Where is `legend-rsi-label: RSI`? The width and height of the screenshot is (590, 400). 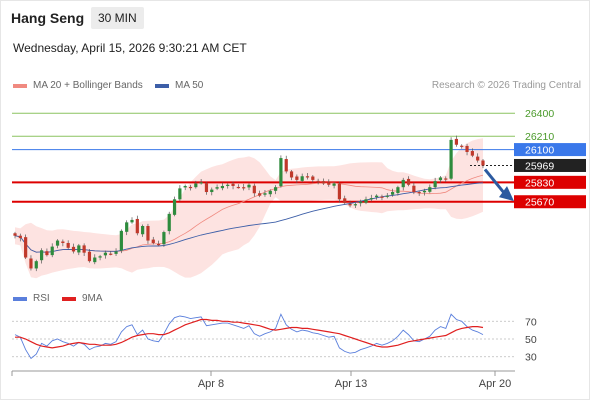
legend-rsi-label: RSI is located at coordinates (41, 298).